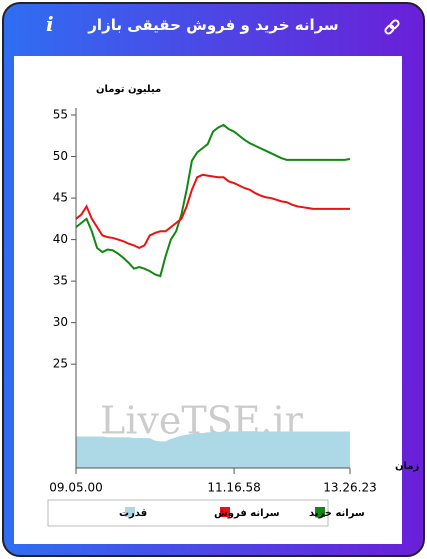 The height and width of the screenshot is (559, 427). I want to click on x-axis-label: زمان, so click(407, 466).